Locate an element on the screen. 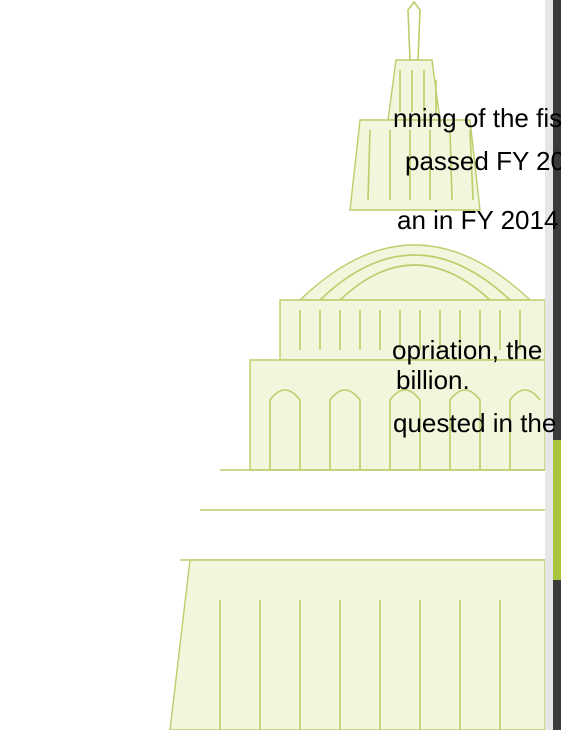 Image resolution: width=561 pixels, height=730 pixels. text-line: billion. is located at coordinates (433, 380).